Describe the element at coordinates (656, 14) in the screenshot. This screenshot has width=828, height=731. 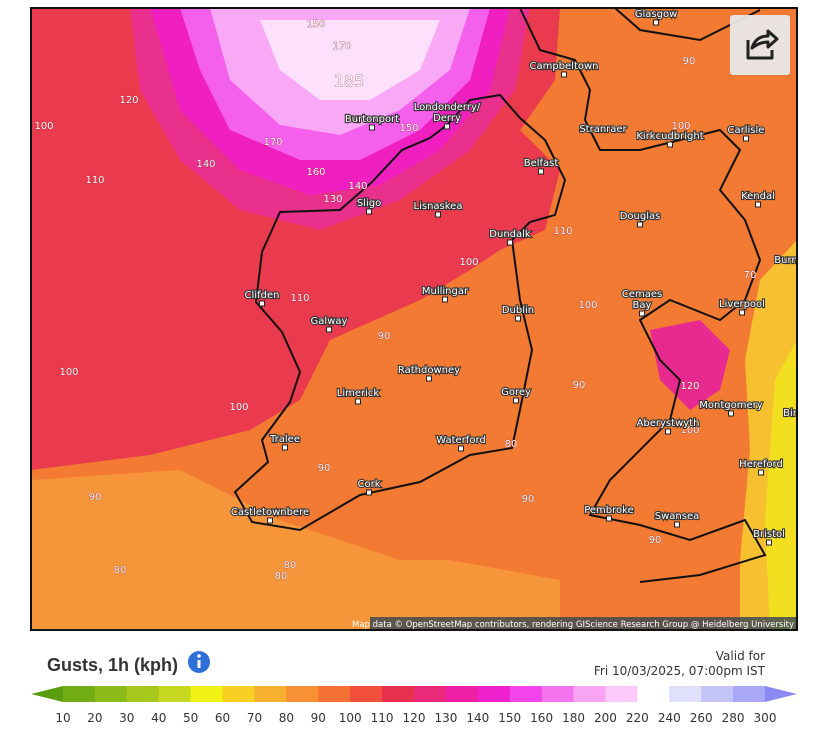
I see `place-label: Glasgow` at that location.